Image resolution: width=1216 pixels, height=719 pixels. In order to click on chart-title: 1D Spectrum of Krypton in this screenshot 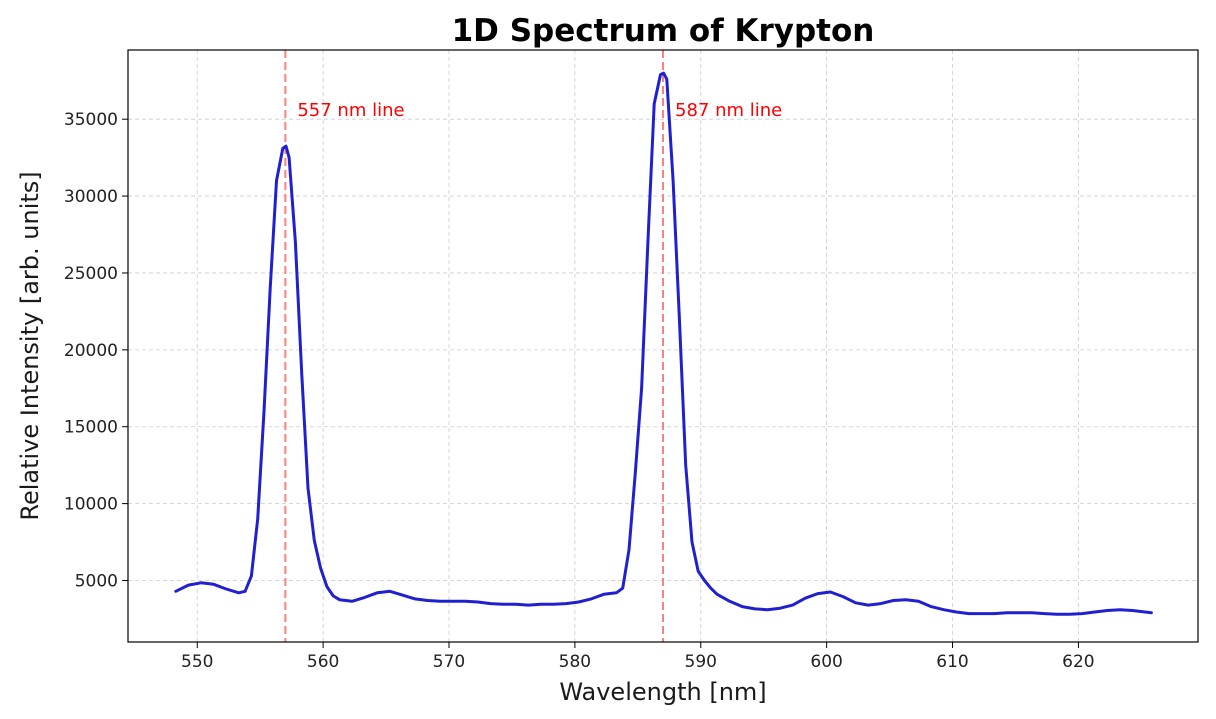, I will do `click(663, 31)`.